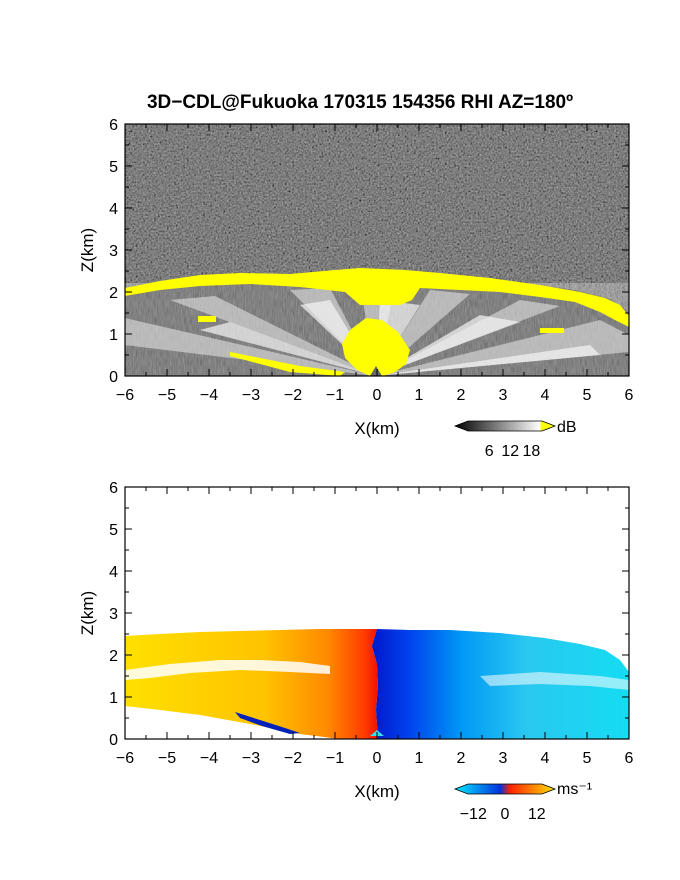 The image size is (680, 880). I want to click on velocity-x-tick-label: −6, so click(125, 758).